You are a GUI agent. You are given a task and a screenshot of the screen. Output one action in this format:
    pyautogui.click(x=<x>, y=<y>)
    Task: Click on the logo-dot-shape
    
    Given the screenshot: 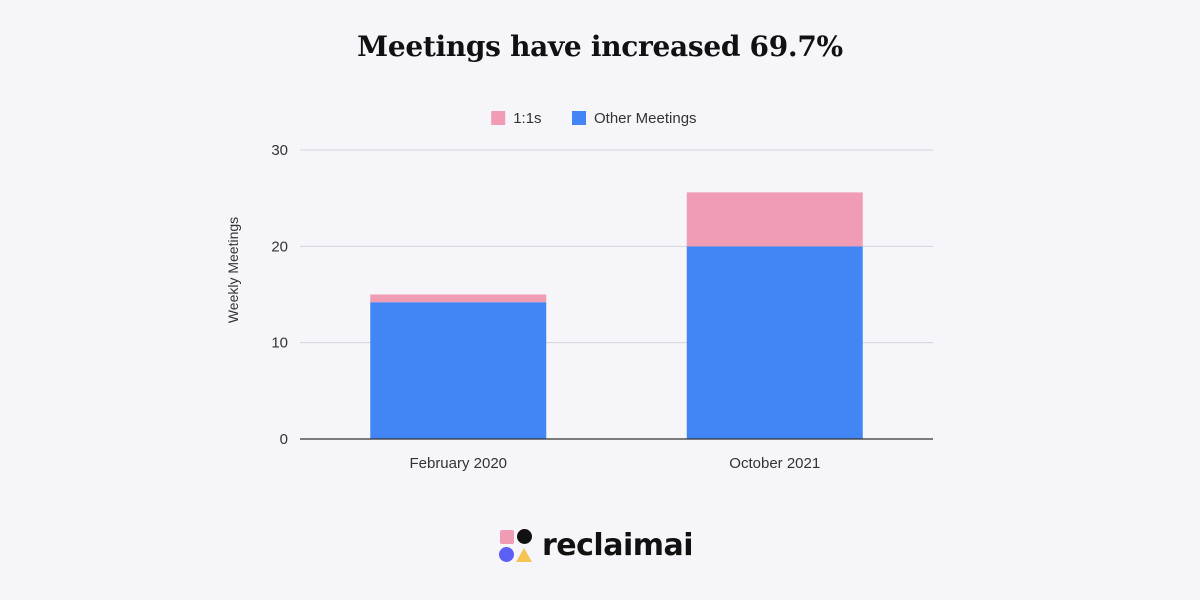 What is the action you would take?
    pyautogui.click(x=524, y=536)
    